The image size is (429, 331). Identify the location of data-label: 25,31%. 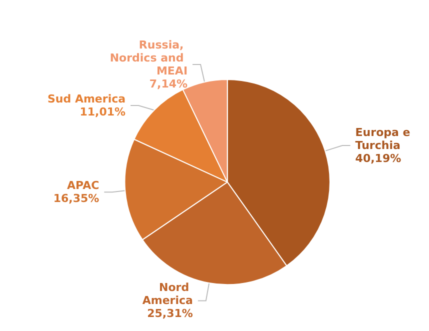
(170, 313).